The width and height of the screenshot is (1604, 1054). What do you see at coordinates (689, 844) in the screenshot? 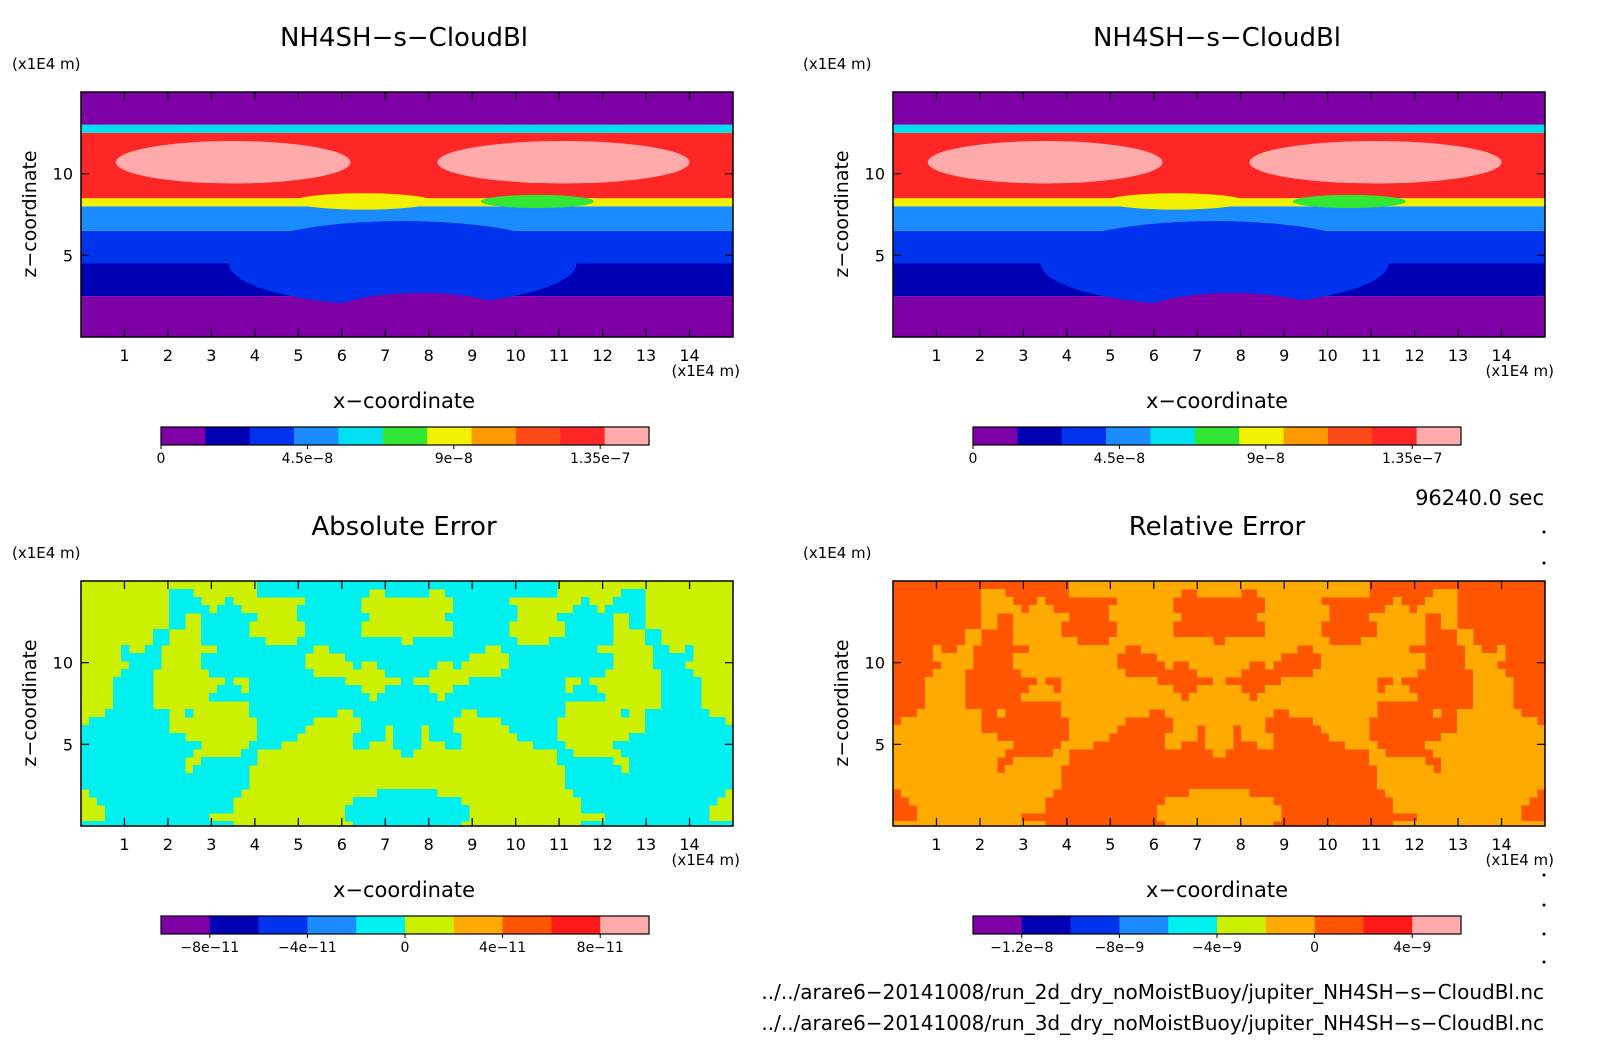
I see `x-tick-label: 14` at bounding box center [689, 844].